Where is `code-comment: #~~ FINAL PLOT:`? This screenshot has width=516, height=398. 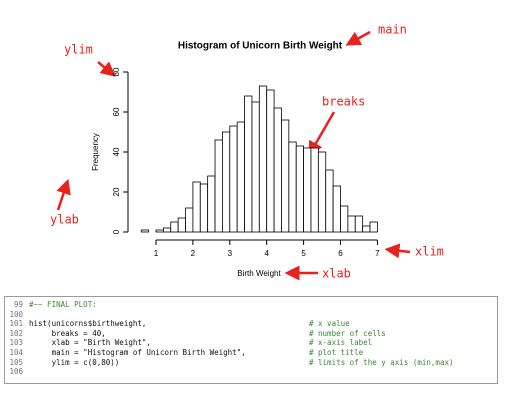
code-comment: #~~ FINAL PLOT: is located at coordinates (63, 304).